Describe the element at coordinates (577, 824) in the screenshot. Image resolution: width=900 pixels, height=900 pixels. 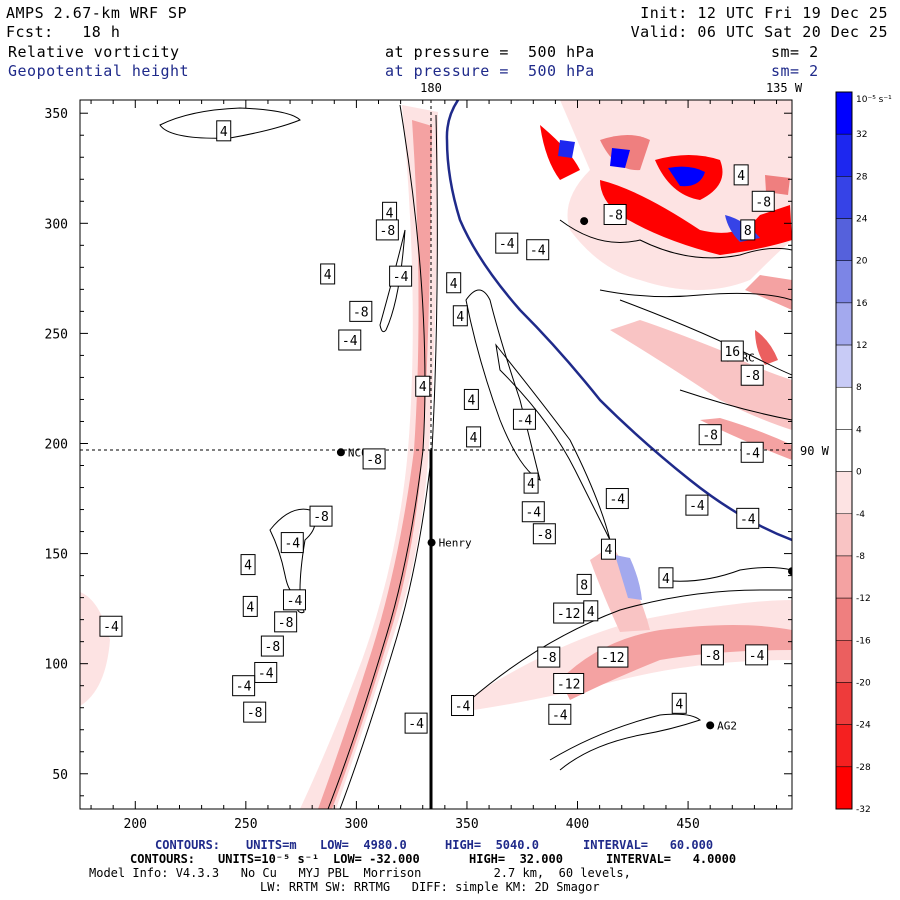
I see `x-tick-label: 400` at that location.